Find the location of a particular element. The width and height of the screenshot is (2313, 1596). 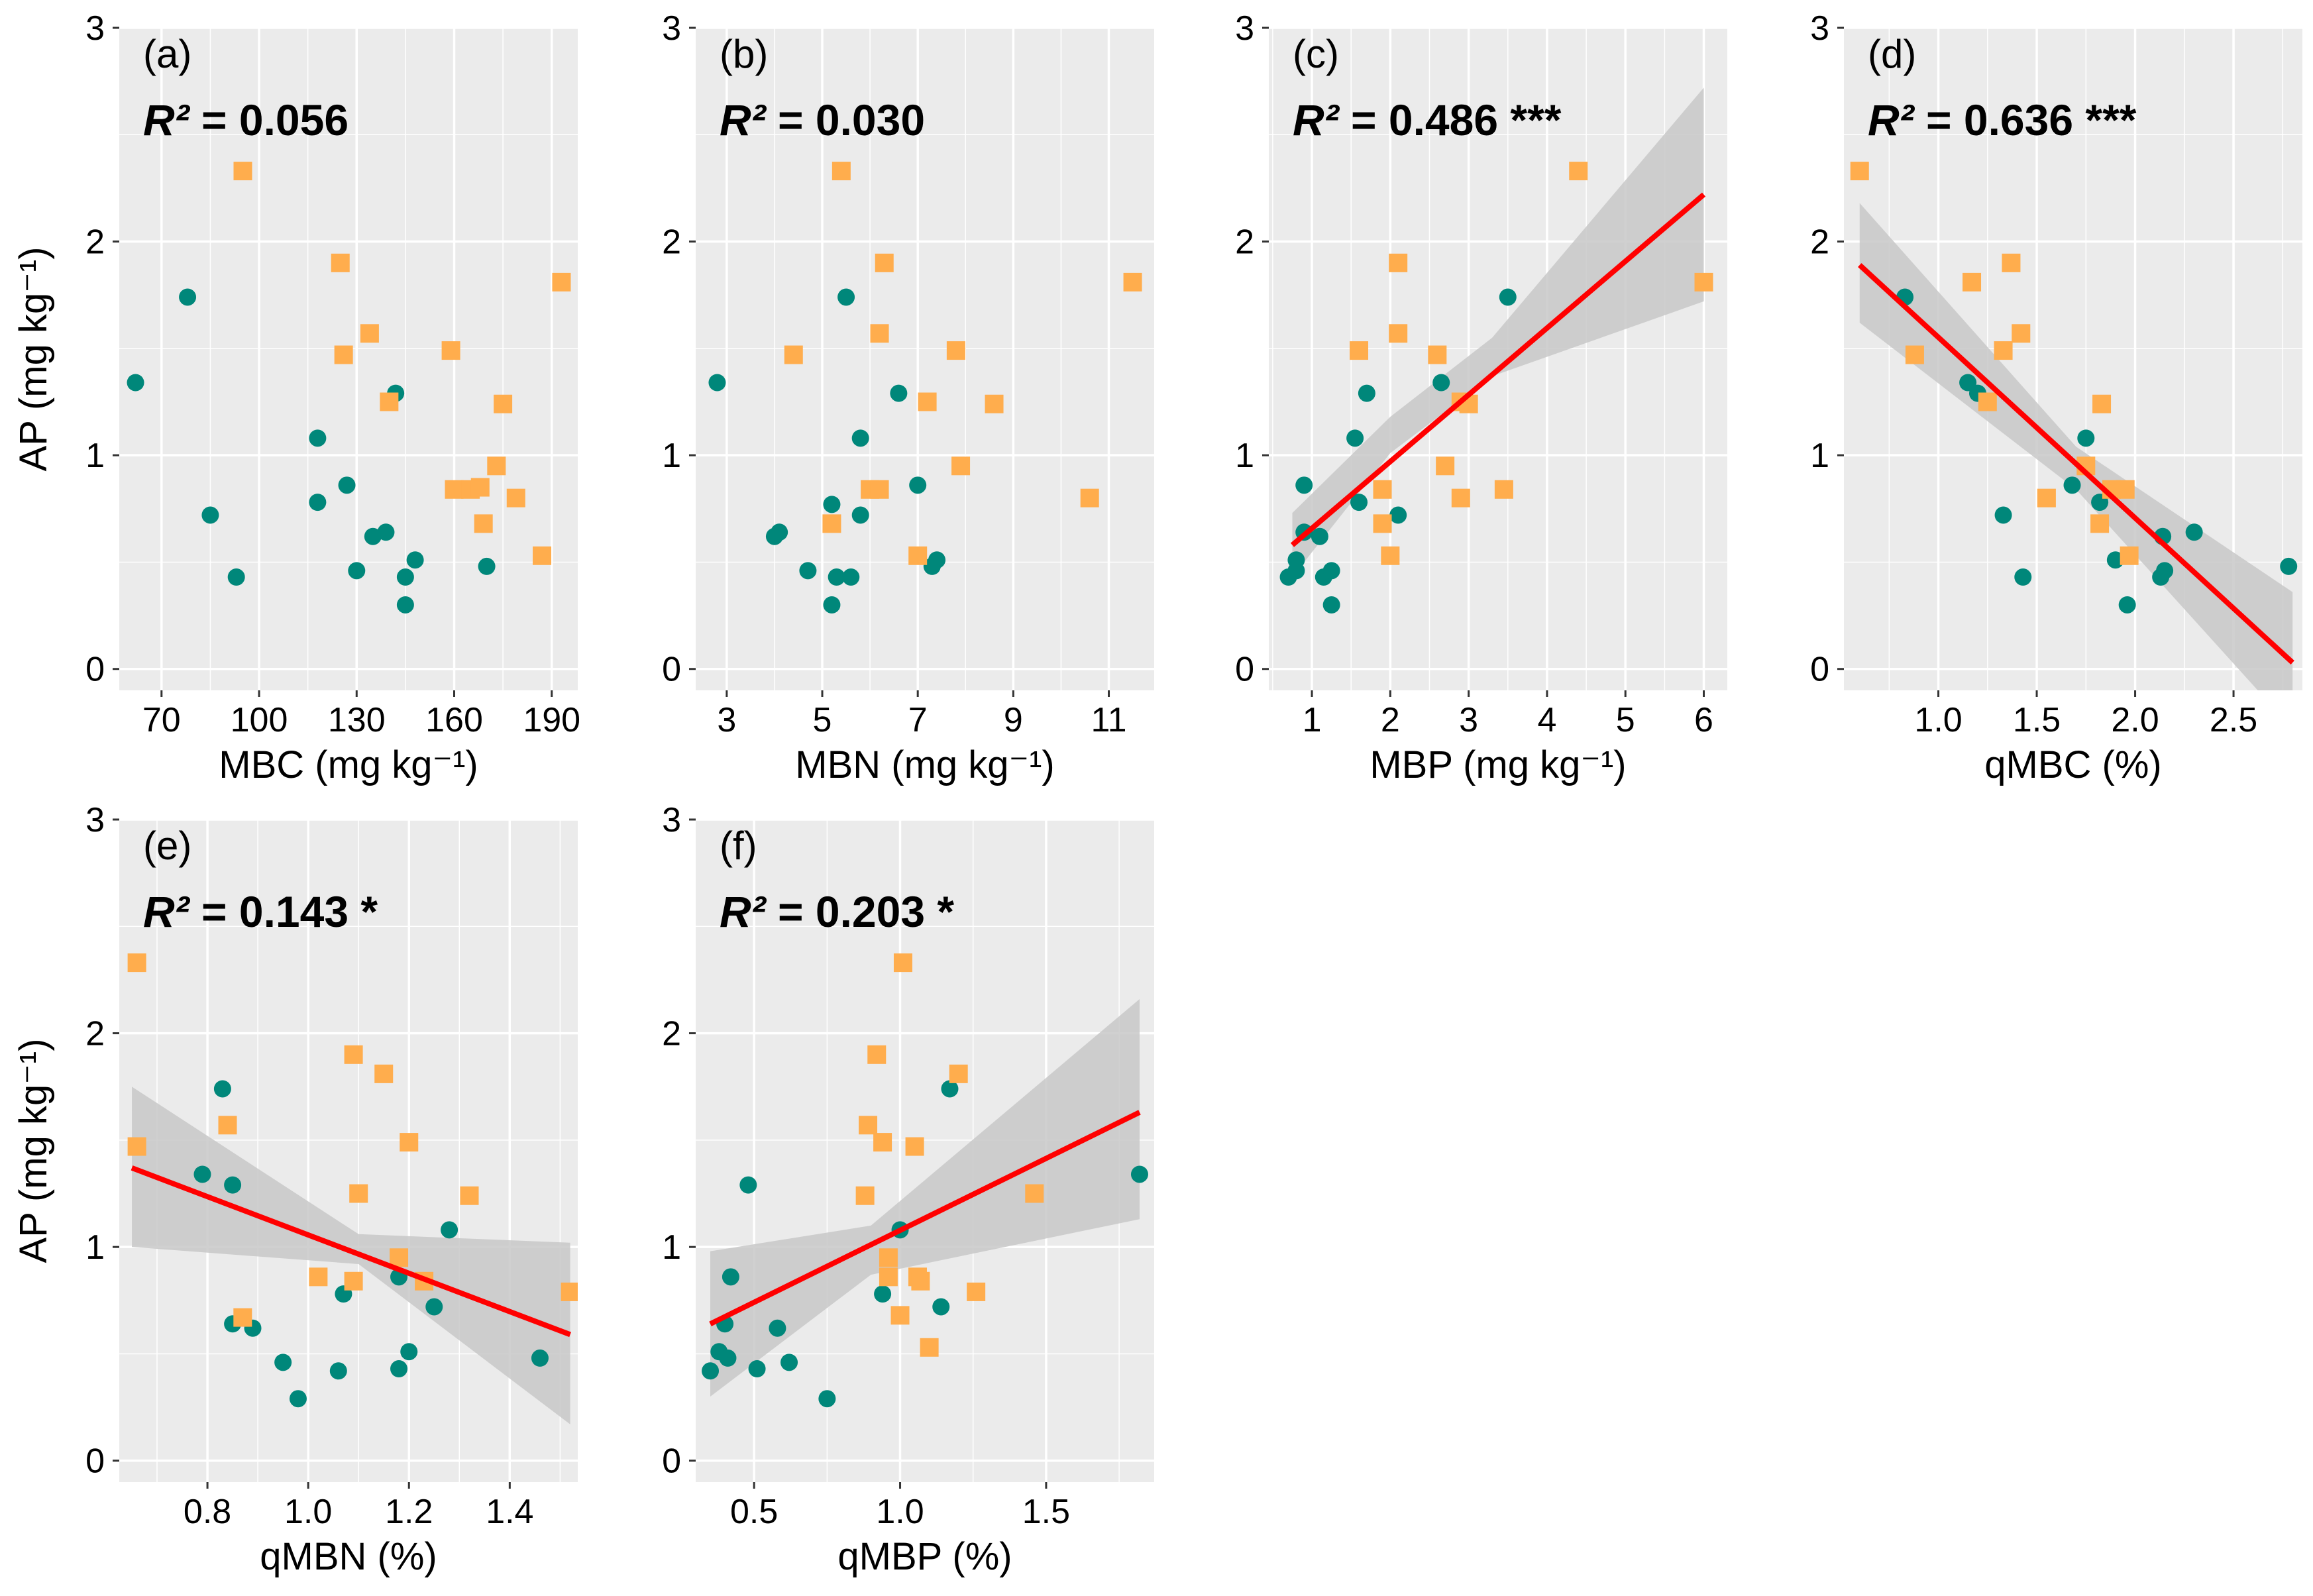

panel-c: 1 2 3 4 5 6 0 1 2 3 MBP (mg kg⁻¹) (c) R² = 0.486 *** is located at coordinates (1481, 397).